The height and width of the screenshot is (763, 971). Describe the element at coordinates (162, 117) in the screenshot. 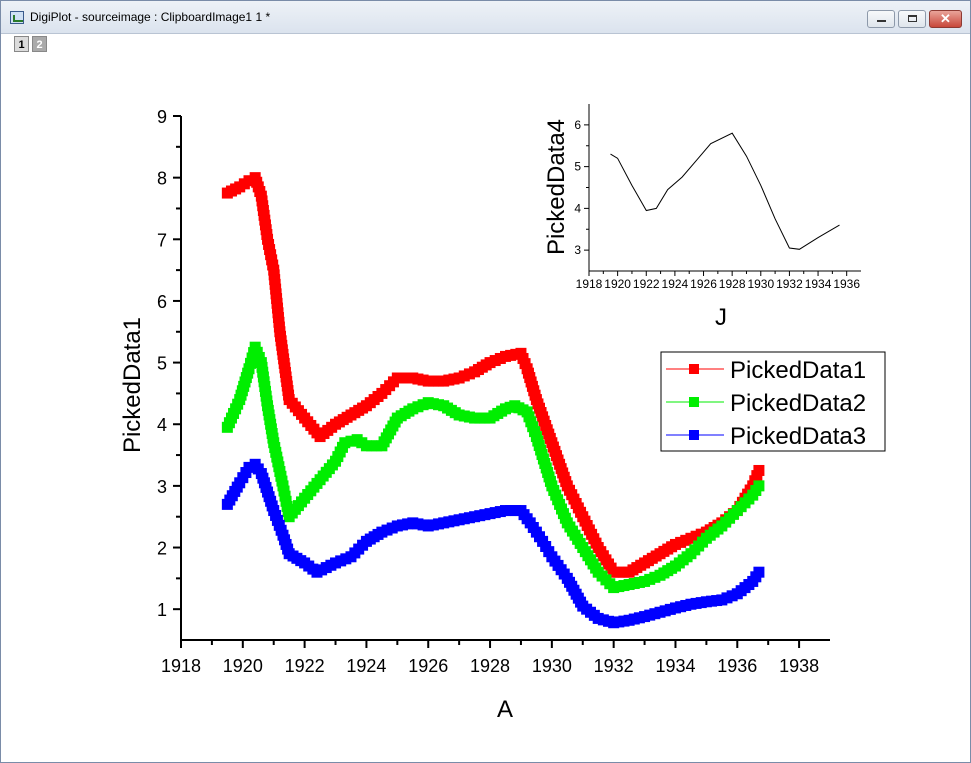

I see `main-y-tick-label: 9` at that location.